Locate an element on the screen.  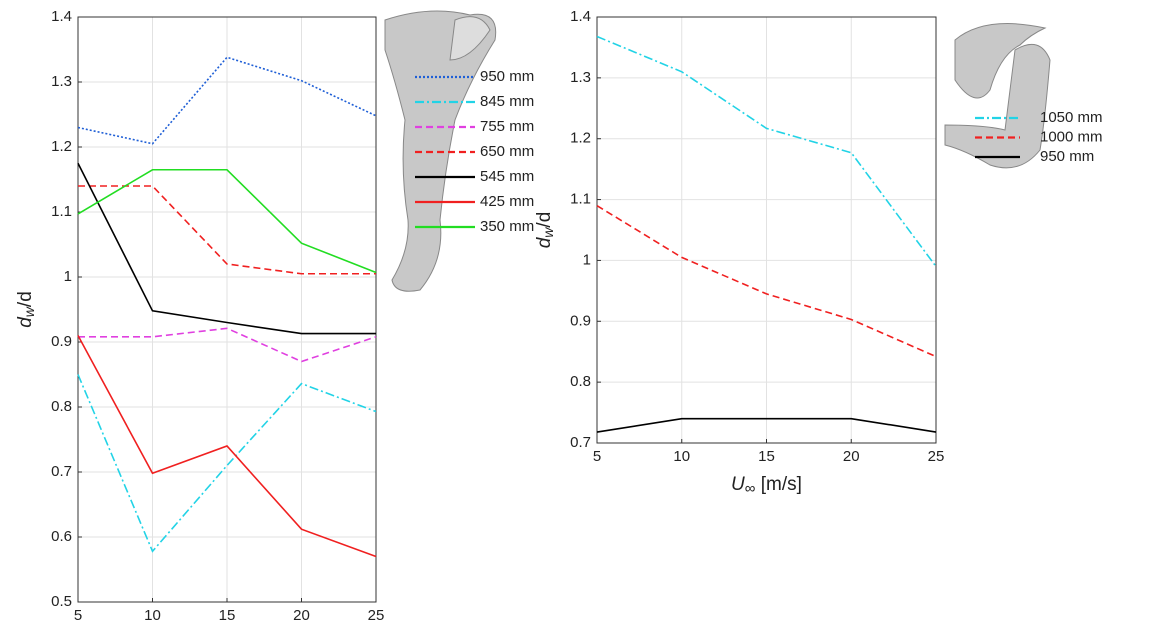
legend-label: 845 mm is located at coordinates (507, 101).